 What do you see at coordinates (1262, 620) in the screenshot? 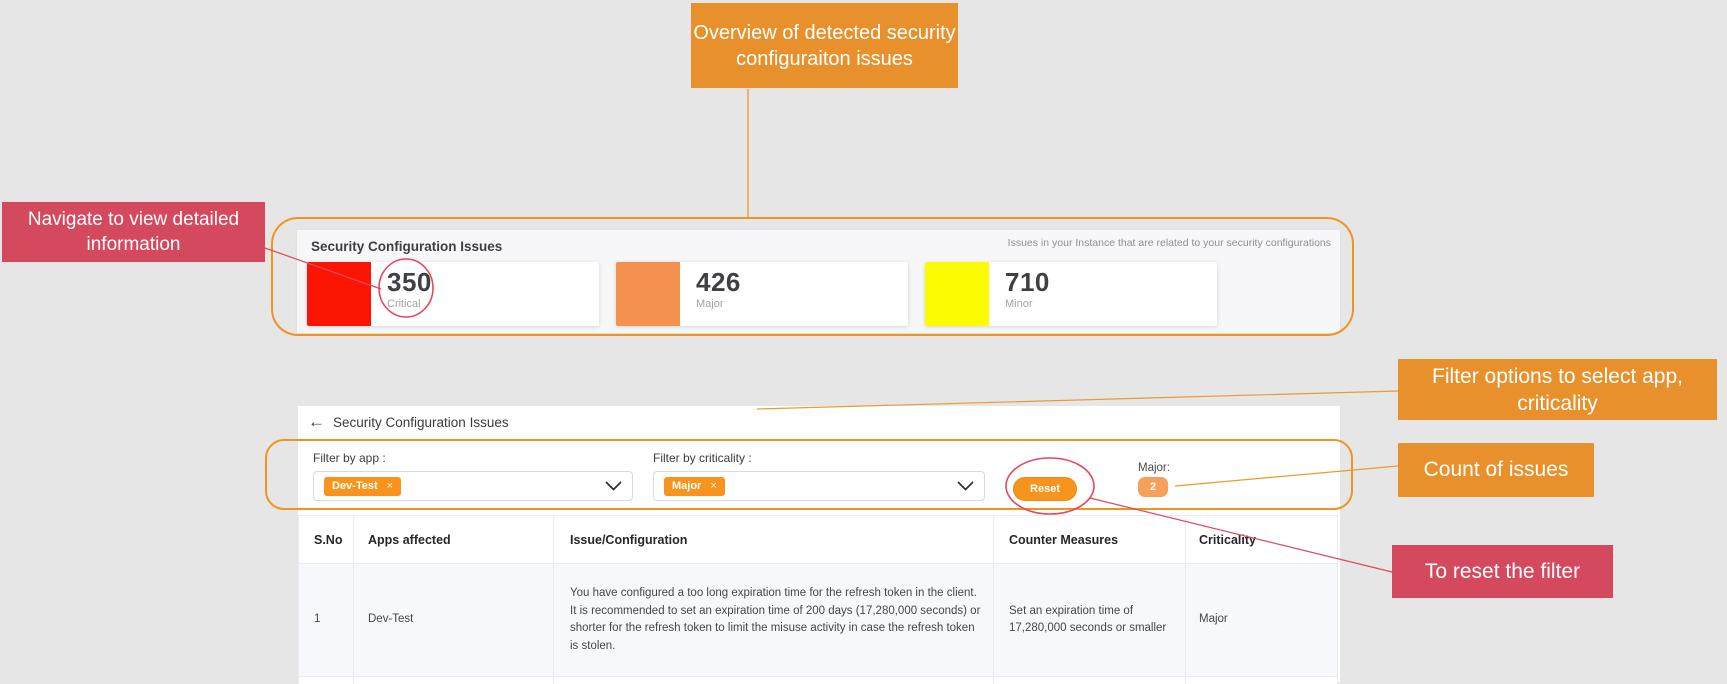
I see `cell-criticality: Major` at bounding box center [1262, 620].